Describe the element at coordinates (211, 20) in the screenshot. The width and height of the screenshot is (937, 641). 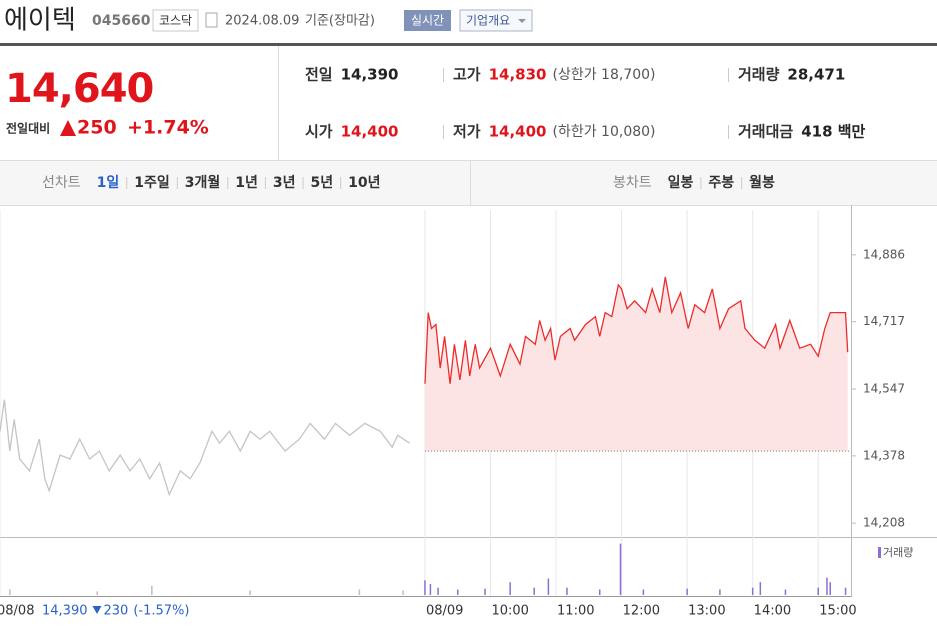
I see `calendar-icon` at that location.